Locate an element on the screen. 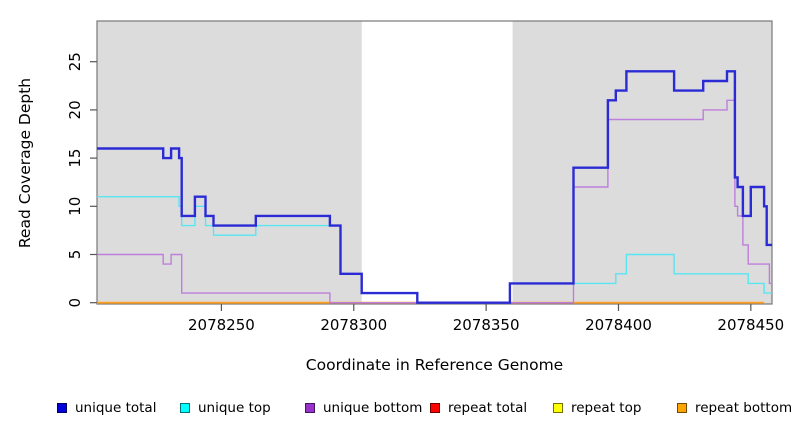 The image size is (792, 432). svg-text: 2078400 is located at coordinates (618, 325).